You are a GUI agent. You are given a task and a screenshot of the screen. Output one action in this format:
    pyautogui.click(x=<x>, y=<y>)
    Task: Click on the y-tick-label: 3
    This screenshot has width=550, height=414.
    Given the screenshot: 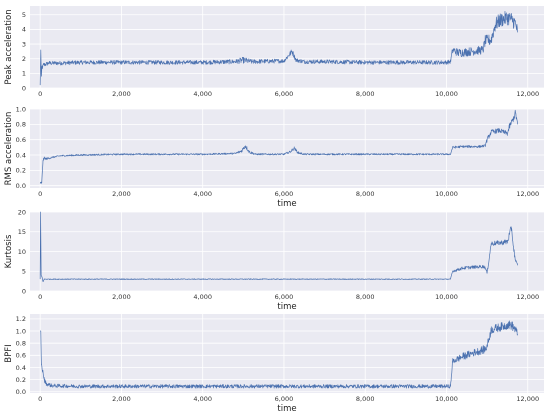 What is the action you would take?
    pyautogui.click(x=24, y=44)
    